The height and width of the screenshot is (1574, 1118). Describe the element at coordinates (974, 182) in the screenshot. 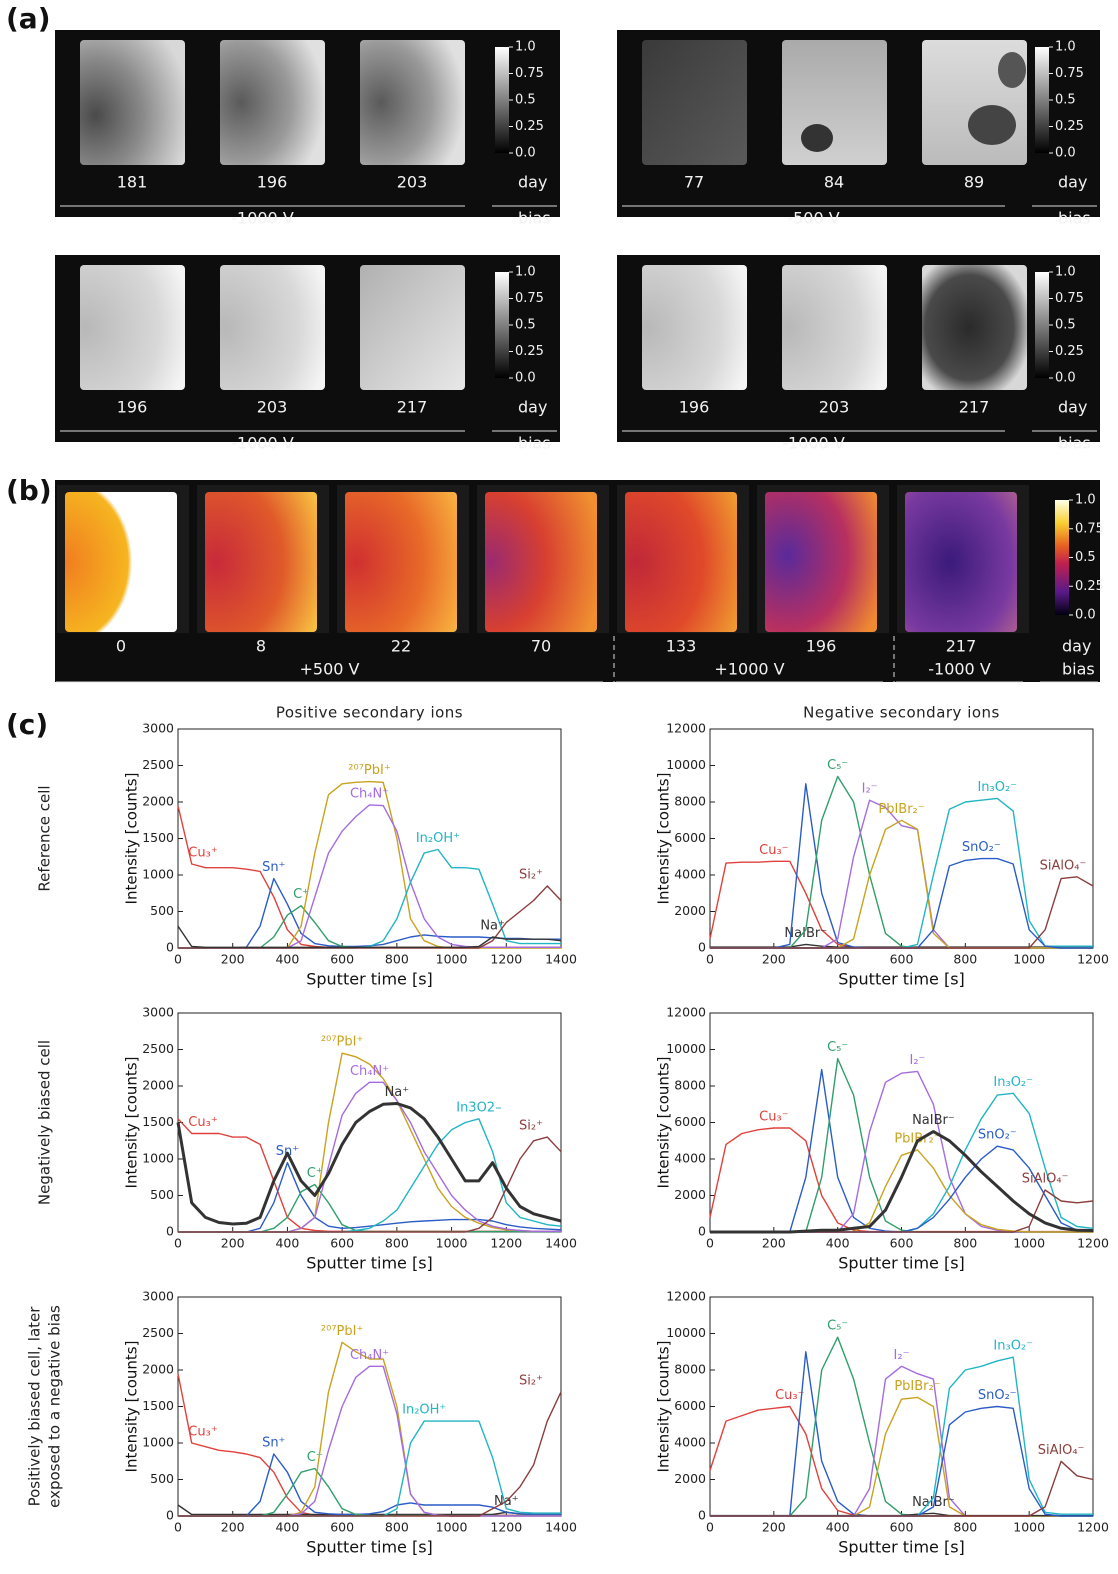

I see `day-label: 89` at that location.